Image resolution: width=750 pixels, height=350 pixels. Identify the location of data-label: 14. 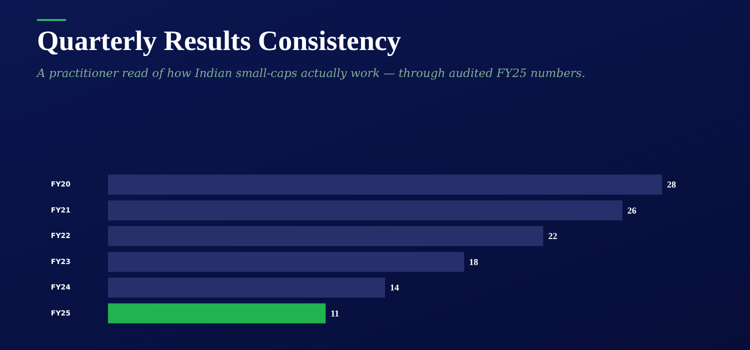
(395, 287).